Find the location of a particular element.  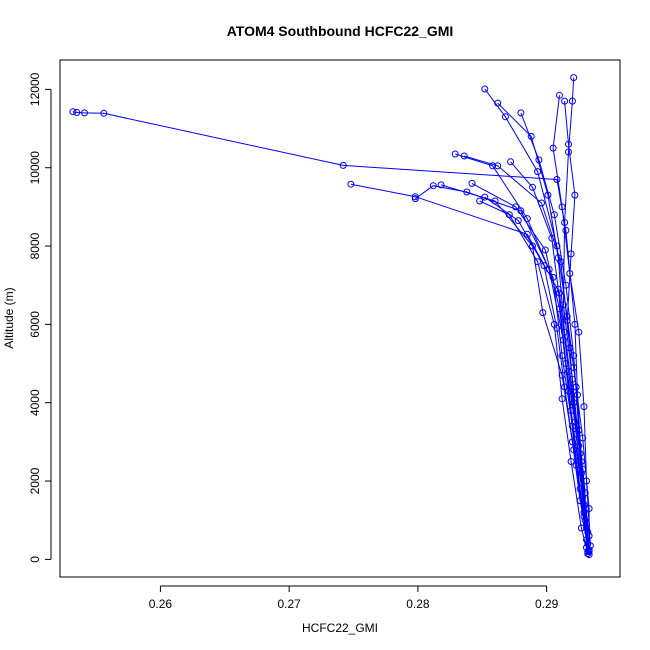

y-axis-label: Altitude (m) is located at coordinates (9, 317).